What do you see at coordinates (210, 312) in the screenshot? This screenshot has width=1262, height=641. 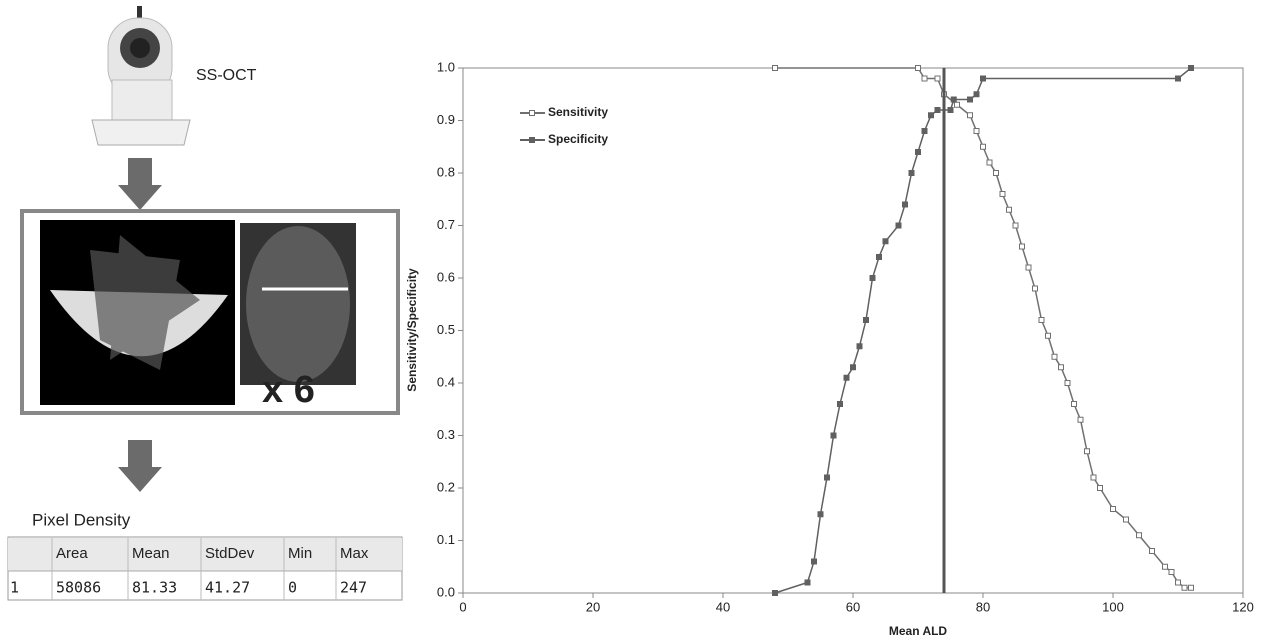 I see `process-box` at bounding box center [210, 312].